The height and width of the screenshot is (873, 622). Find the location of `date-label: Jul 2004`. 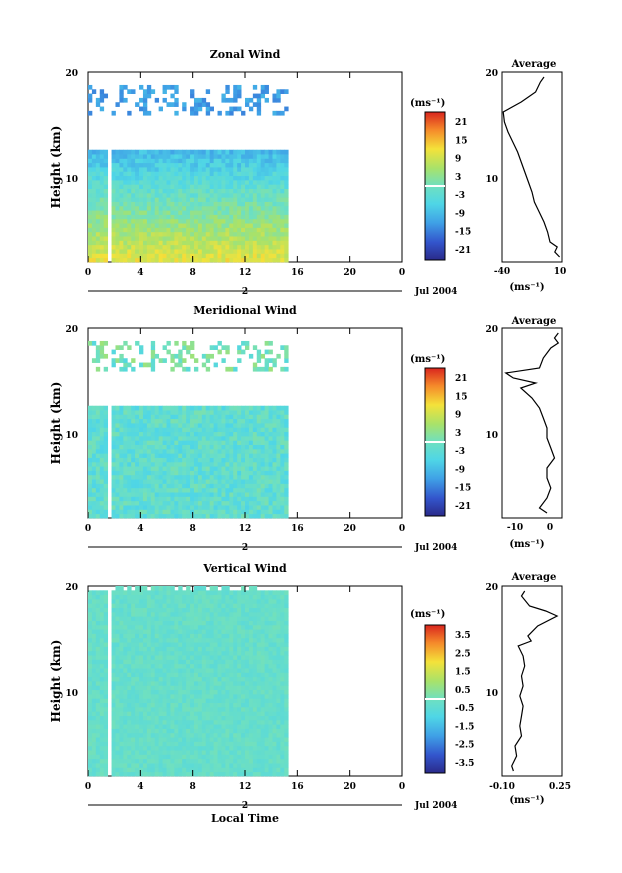

date-label: Jul 2004 is located at coordinates (435, 292).